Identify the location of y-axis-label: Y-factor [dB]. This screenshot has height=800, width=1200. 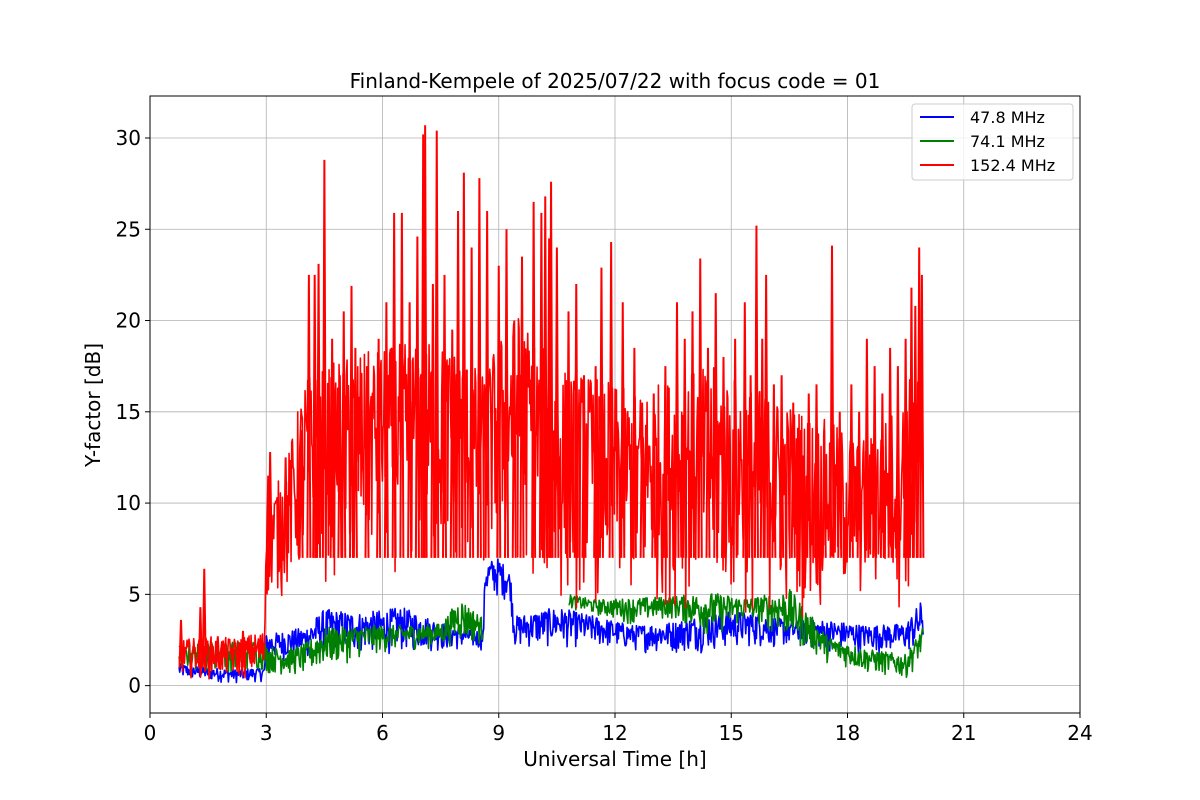
(93, 405).